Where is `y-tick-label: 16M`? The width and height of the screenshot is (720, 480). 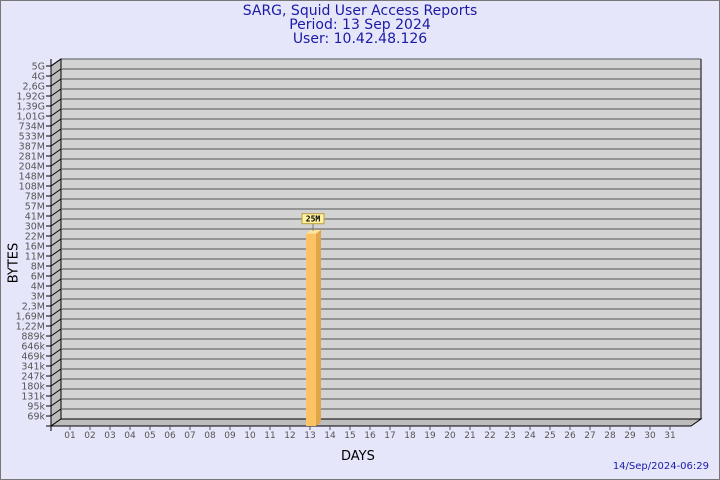
y-tick-label: 16M is located at coordinates (35, 247).